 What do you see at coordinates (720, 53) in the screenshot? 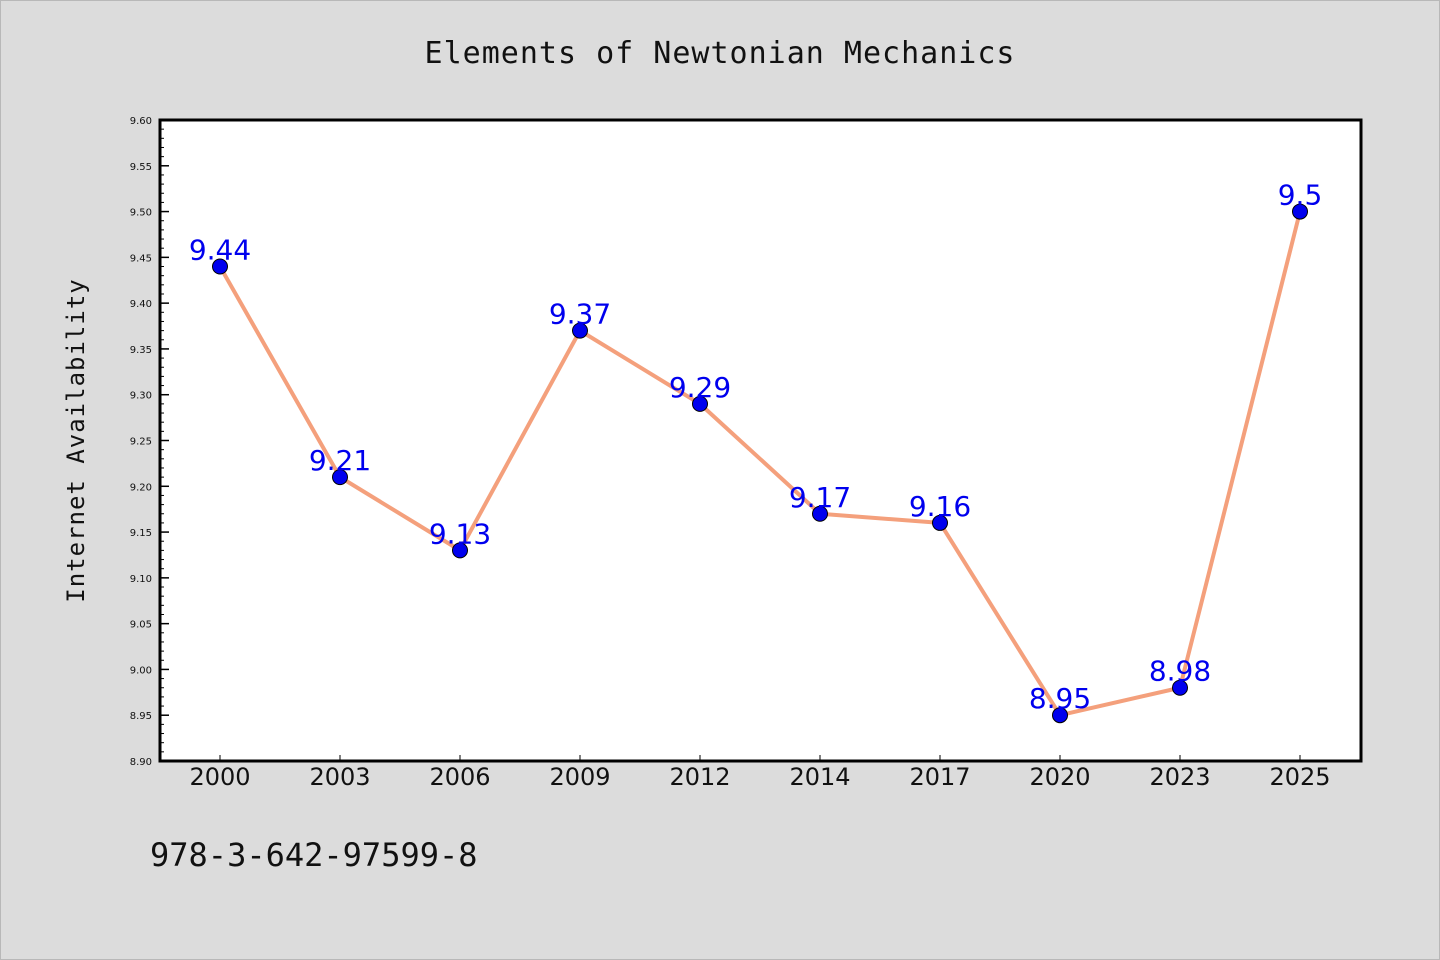
I see `chart-title: Elements of Newtonian Mechanics` at bounding box center [720, 53].